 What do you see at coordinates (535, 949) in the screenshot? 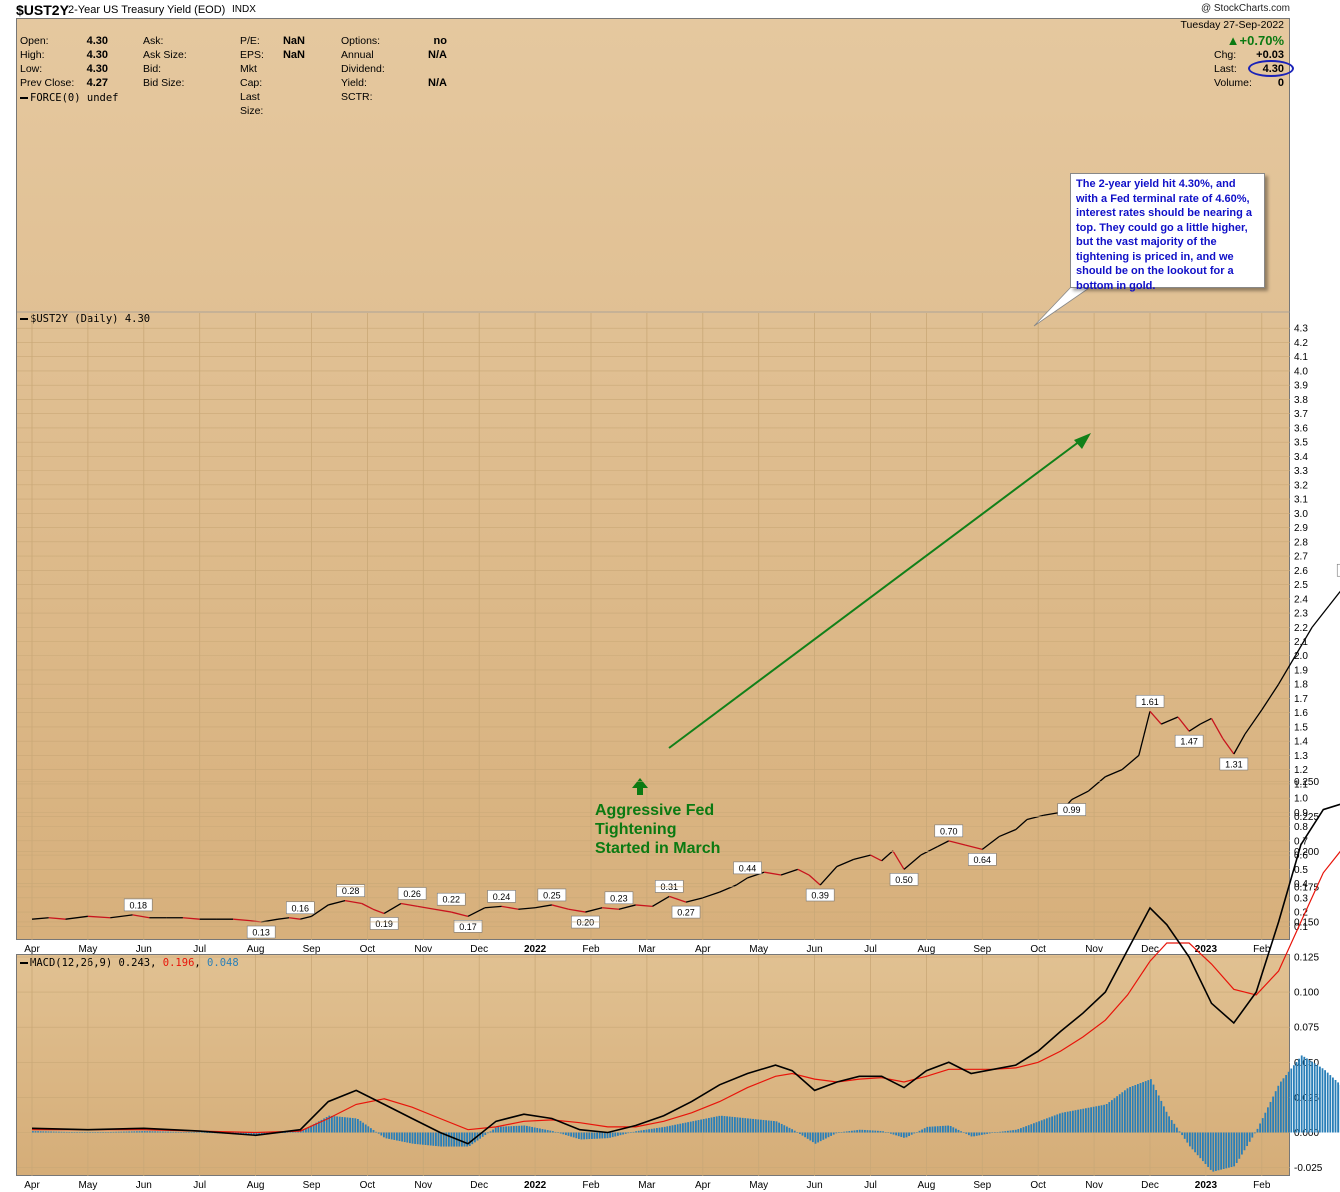
I see `price-x-tick-label: 2022` at bounding box center [535, 949].